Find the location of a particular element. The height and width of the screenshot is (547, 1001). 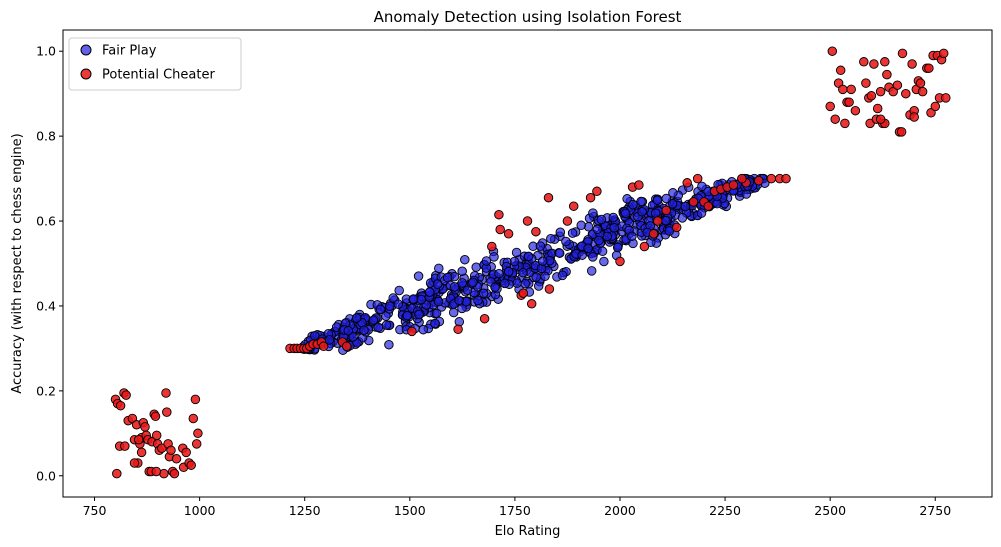

y-tick-label: 0.0 is located at coordinates (46, 475).